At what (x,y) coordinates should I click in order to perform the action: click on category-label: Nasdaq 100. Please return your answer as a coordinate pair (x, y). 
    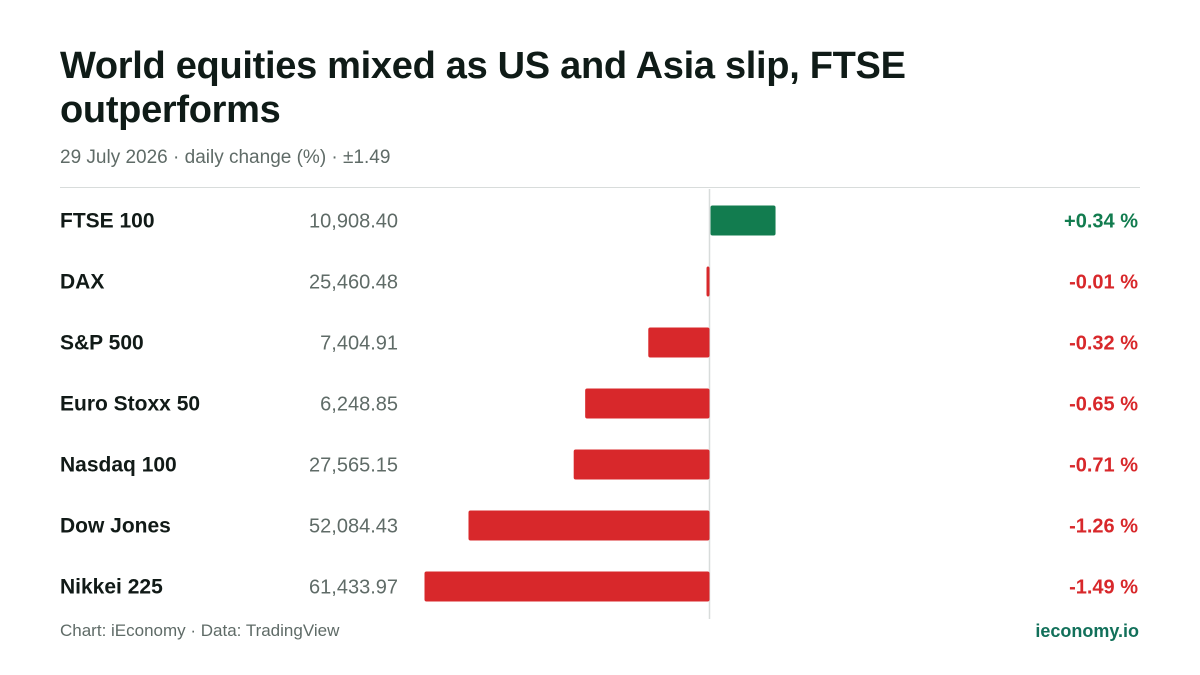
    Looking at the image, I should click on (118, 465).